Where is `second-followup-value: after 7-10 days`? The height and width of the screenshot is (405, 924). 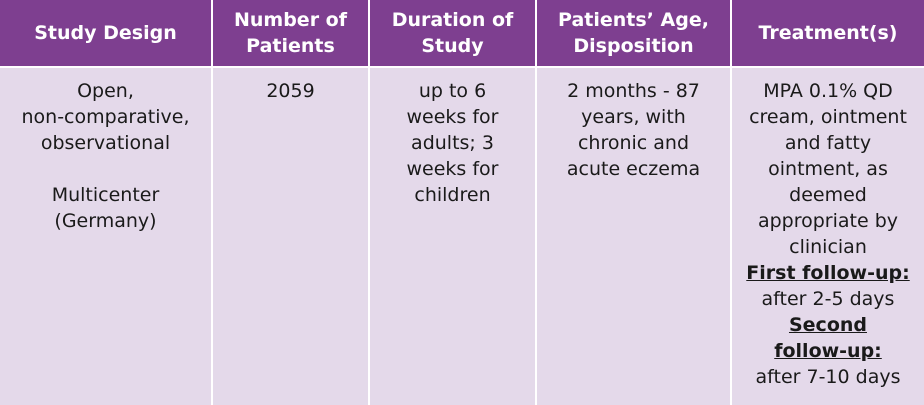 second-followup-value: after 7-10 days is located at coordinates (828, 377).